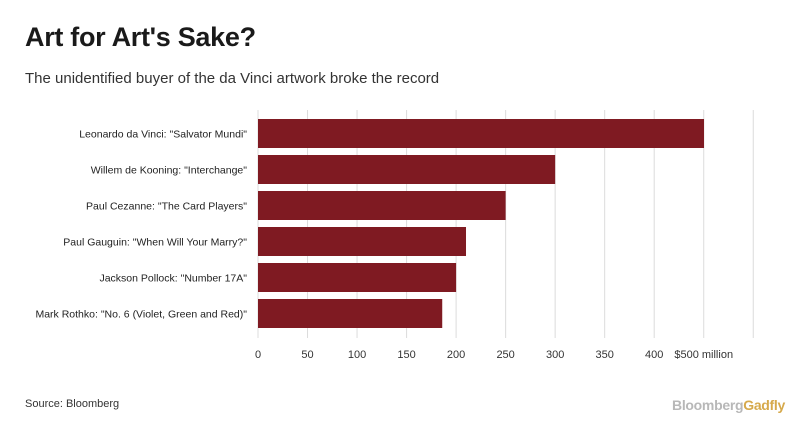 The height and width of the screenshot is (443, 812). What do you see at coordinates (555, 355) in the screenshot?
I see `x-tick-label: 300` at bounding box center [555, 355].